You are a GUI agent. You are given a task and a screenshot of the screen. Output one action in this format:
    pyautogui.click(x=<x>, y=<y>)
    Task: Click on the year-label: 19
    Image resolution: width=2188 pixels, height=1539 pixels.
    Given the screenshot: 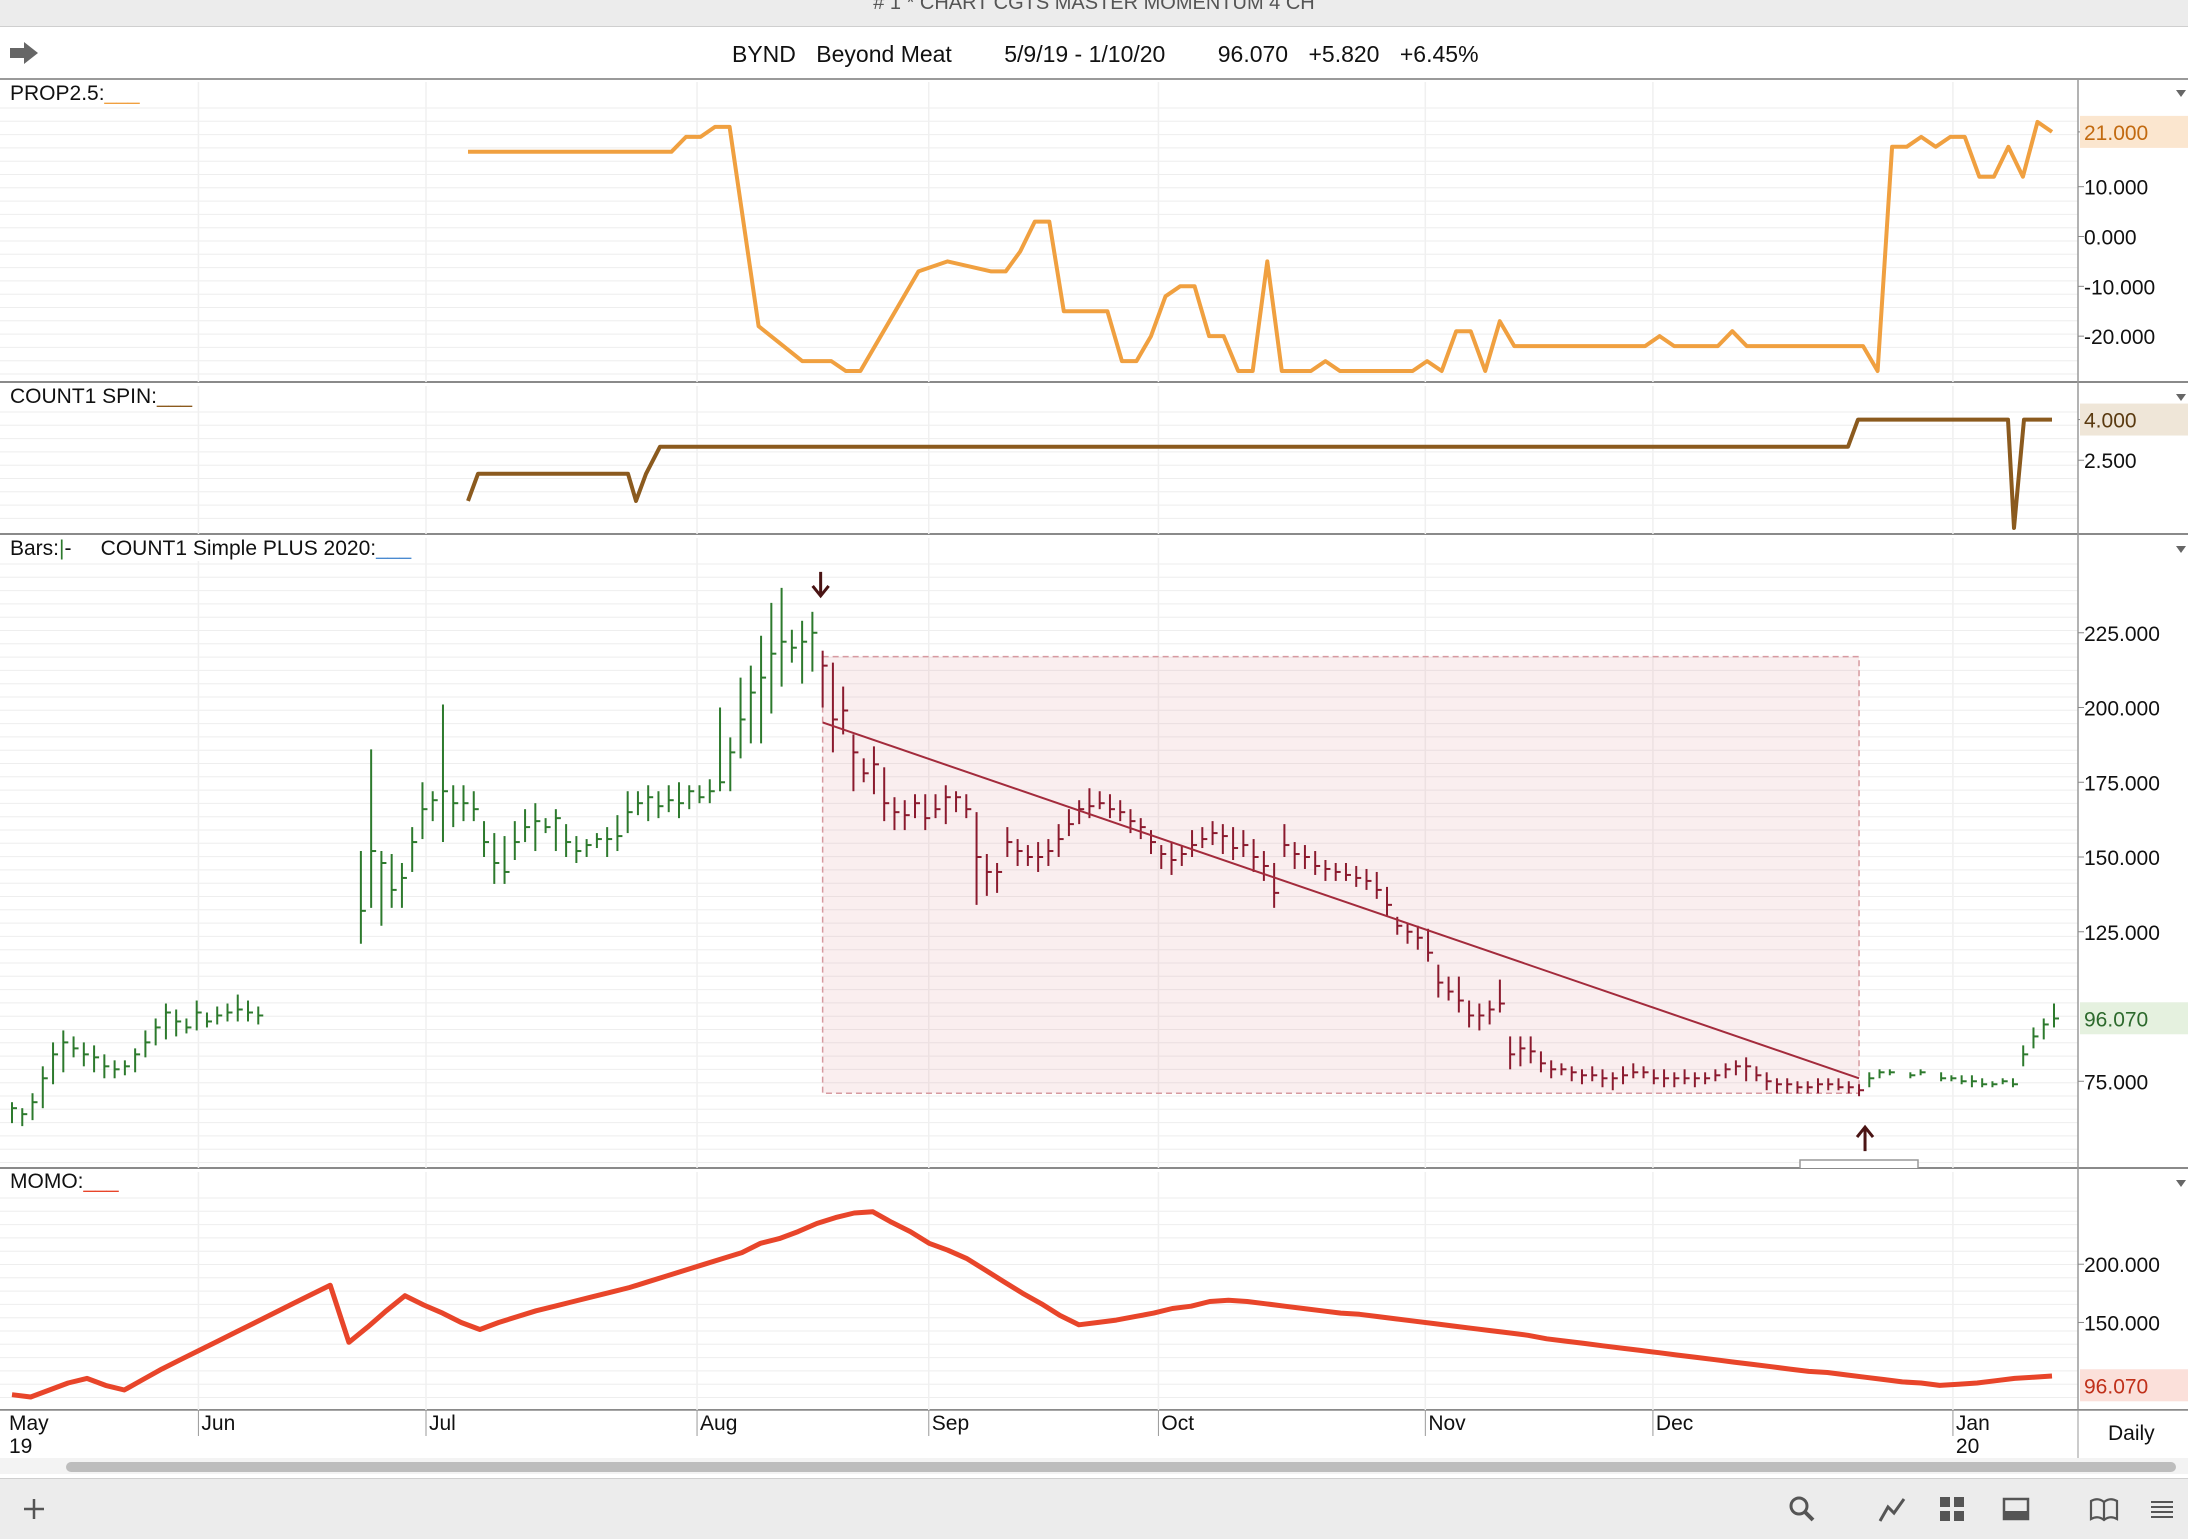 What is the action you would take?
    pyautogui.click(x=20, y=1446)
    